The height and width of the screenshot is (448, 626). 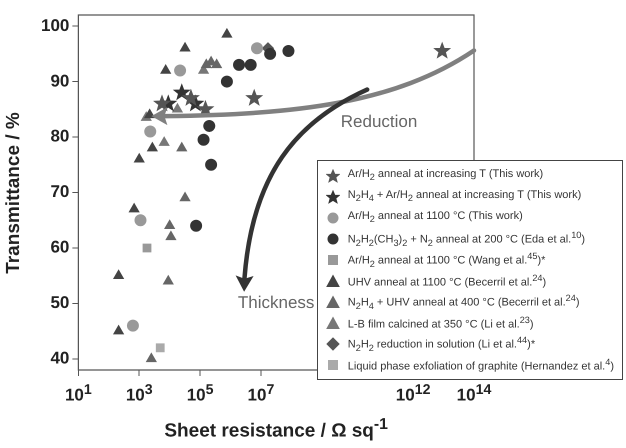 What do you see at coordinates (60, 80) in the screenshot?
I see `y-tick-label: 90` at bounding box center [60, 80].